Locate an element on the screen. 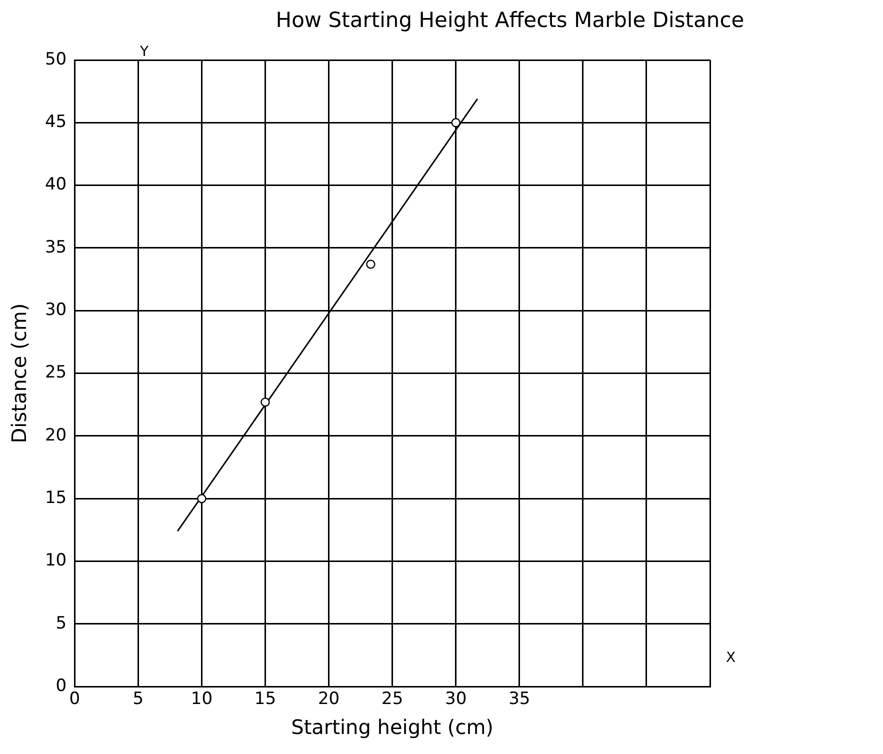  y-tick-label: 35 is located at coordinates (55, 247).